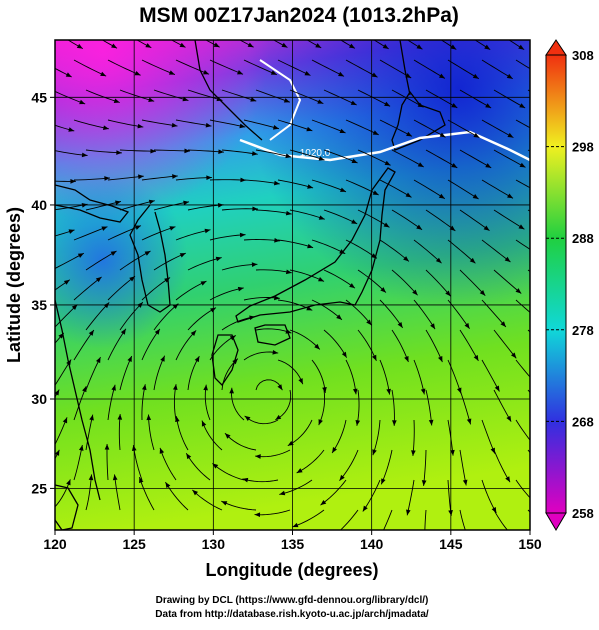 The image size is (599, 630). What do you see at coordinates (556, 521) in the screenshot?
I see `colorbar-end` at bounding box center [556, 521].